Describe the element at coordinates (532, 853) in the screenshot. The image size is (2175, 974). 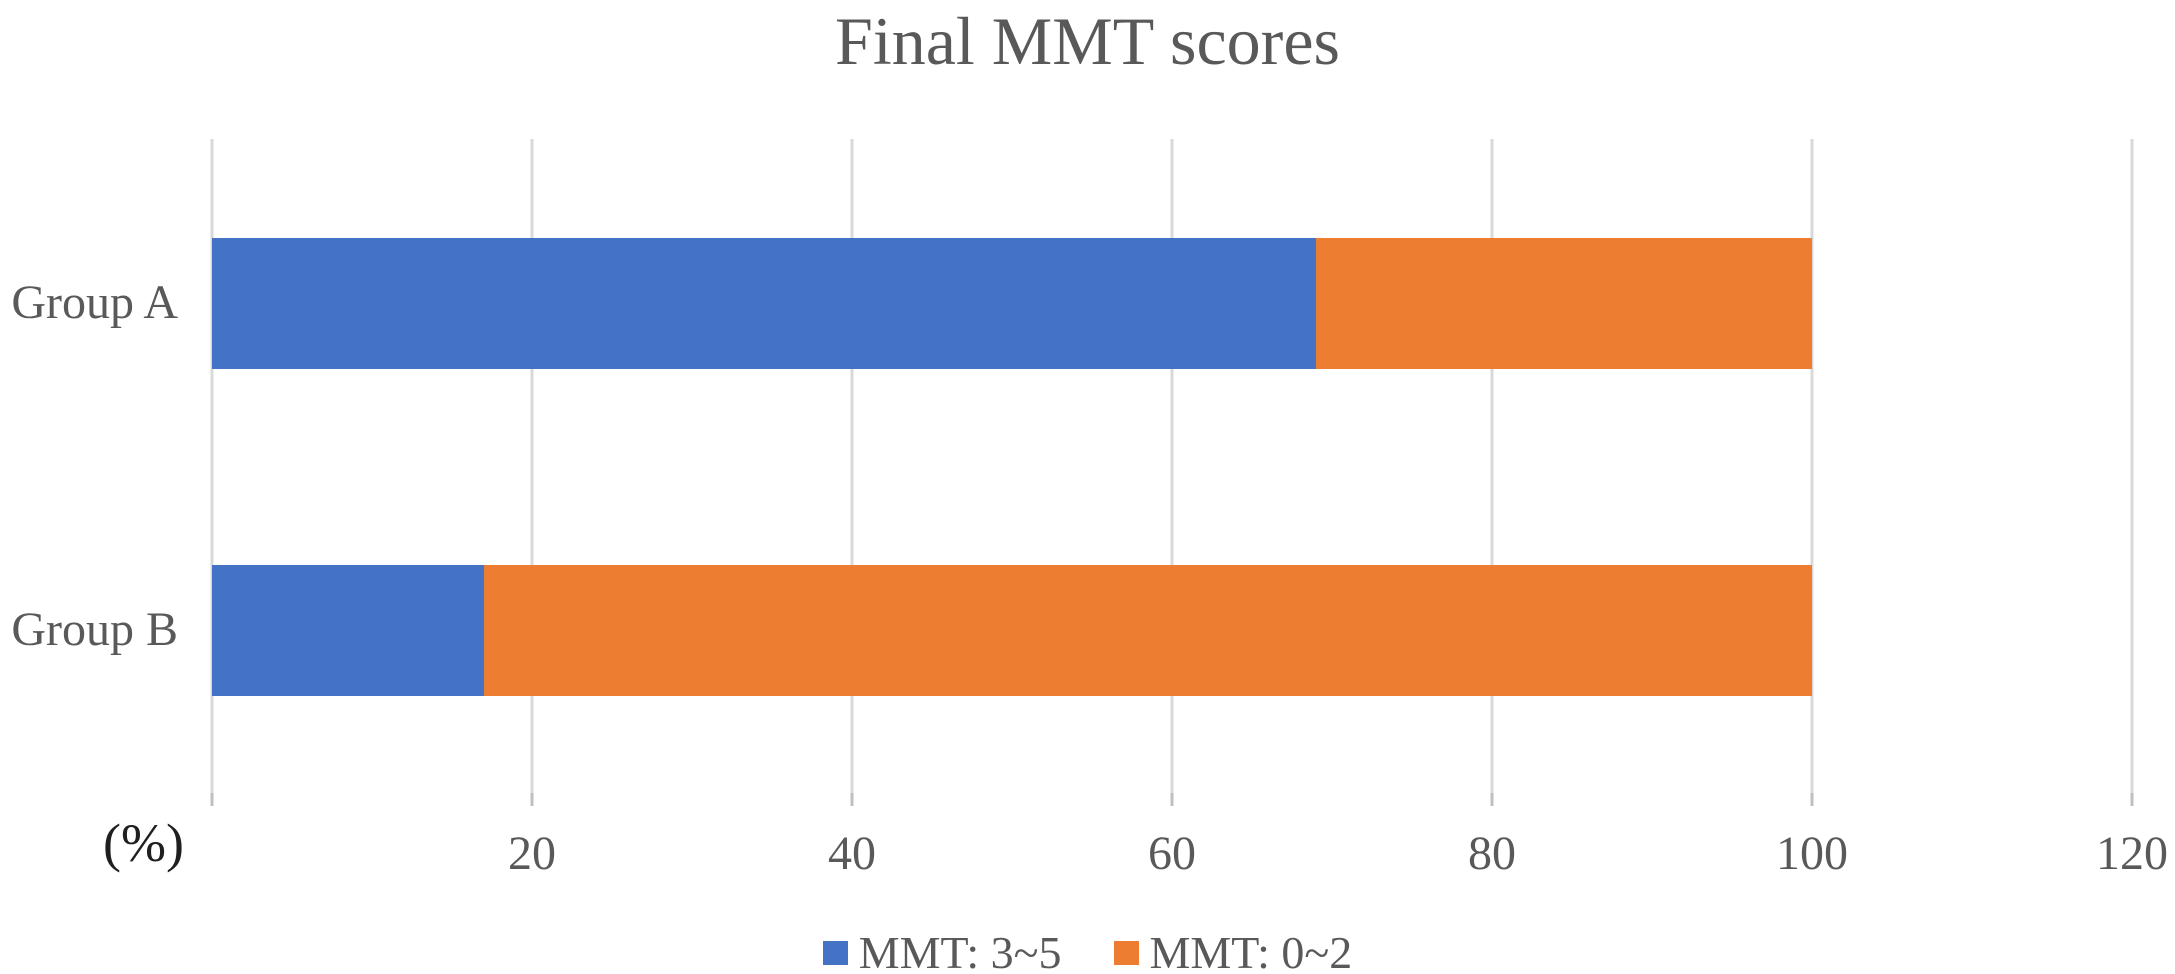
I see `x-tick-label-20: 20` at that location.